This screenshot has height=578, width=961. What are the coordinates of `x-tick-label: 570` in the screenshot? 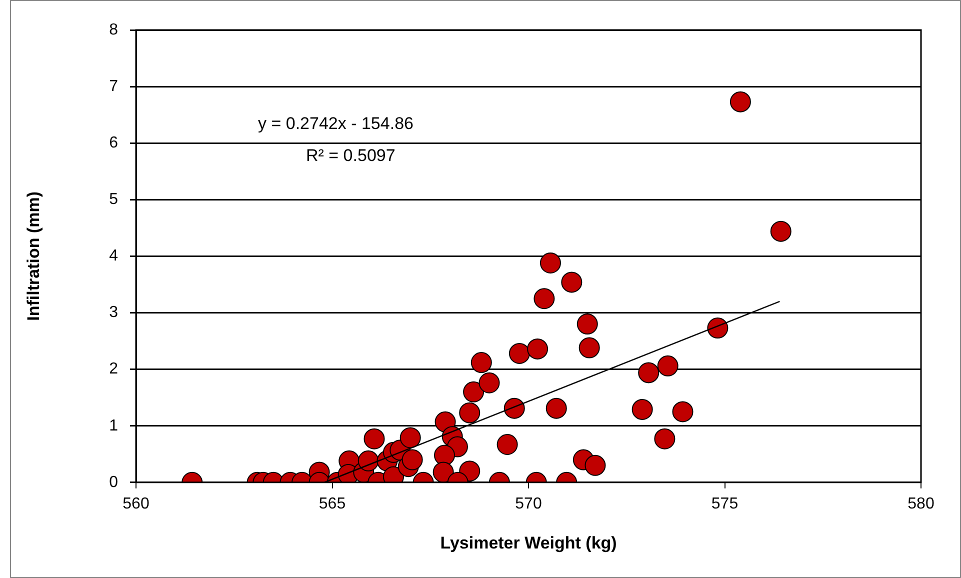 It's located at (528, 503).